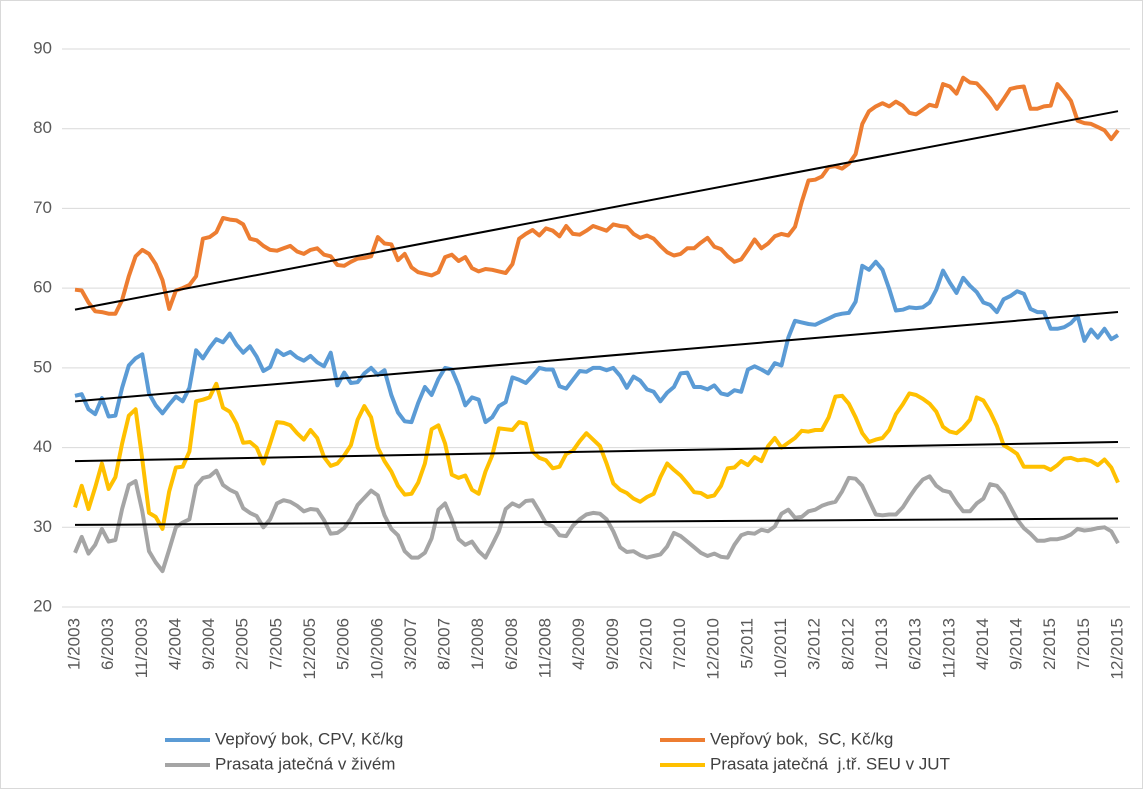 The height and width of the screenshot is (789, 1143). I want to click on legend-label: Prasata jatečná j.tř. SEU v JUT, so click(830, 763).